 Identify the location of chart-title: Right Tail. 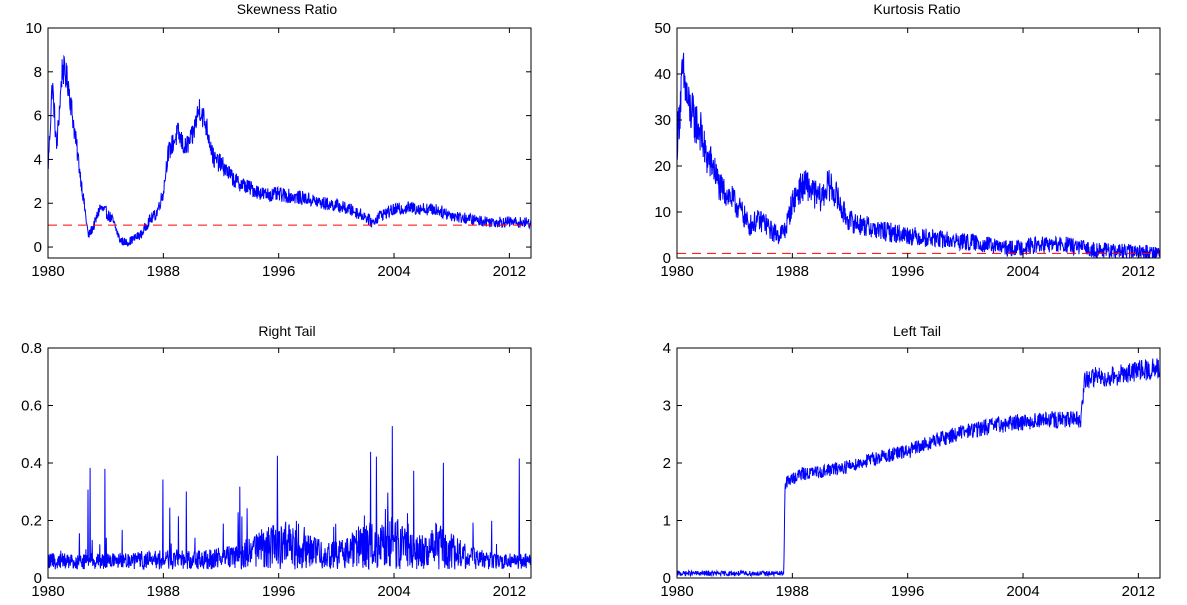
(286, 331).